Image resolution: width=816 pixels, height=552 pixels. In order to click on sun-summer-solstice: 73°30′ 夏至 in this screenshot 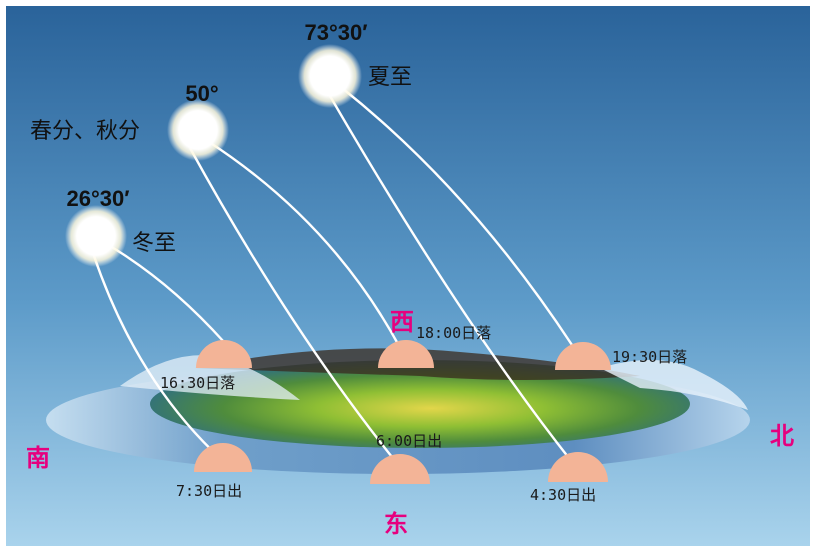, I will do `click(355, 64)`.